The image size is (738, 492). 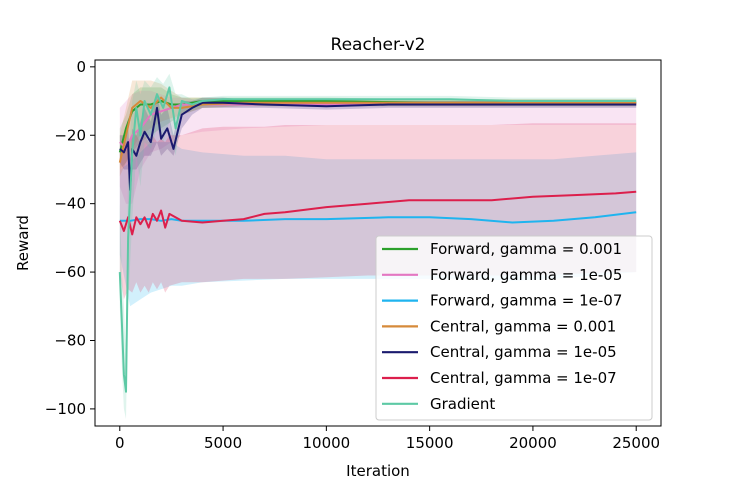 I want to click on legend-label: Forward, gamma = 1e-05, so click(x=526, y=275).